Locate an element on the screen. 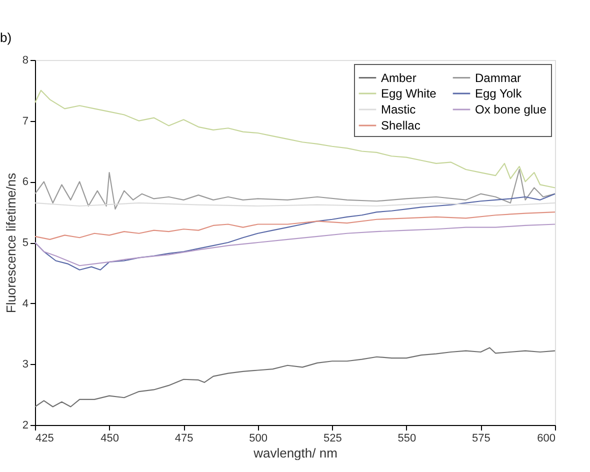 The image size is (590, 472). x-tick-label: 425 is located at coordinates (45, 438).